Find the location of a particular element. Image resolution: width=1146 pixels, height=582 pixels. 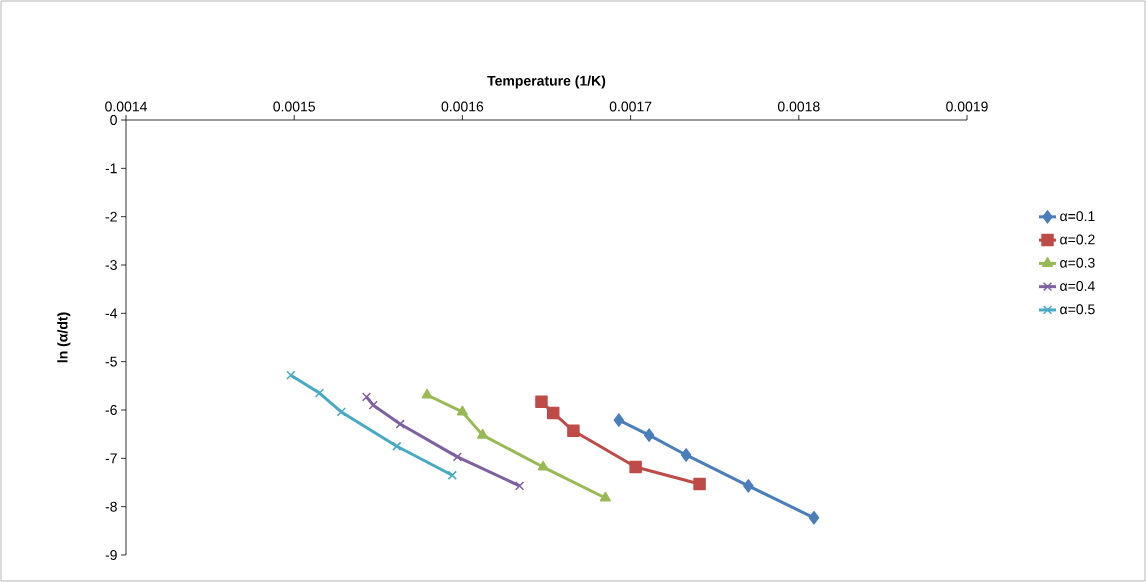

legend-label: α=0.2 is located at coordinates (1077, 239).